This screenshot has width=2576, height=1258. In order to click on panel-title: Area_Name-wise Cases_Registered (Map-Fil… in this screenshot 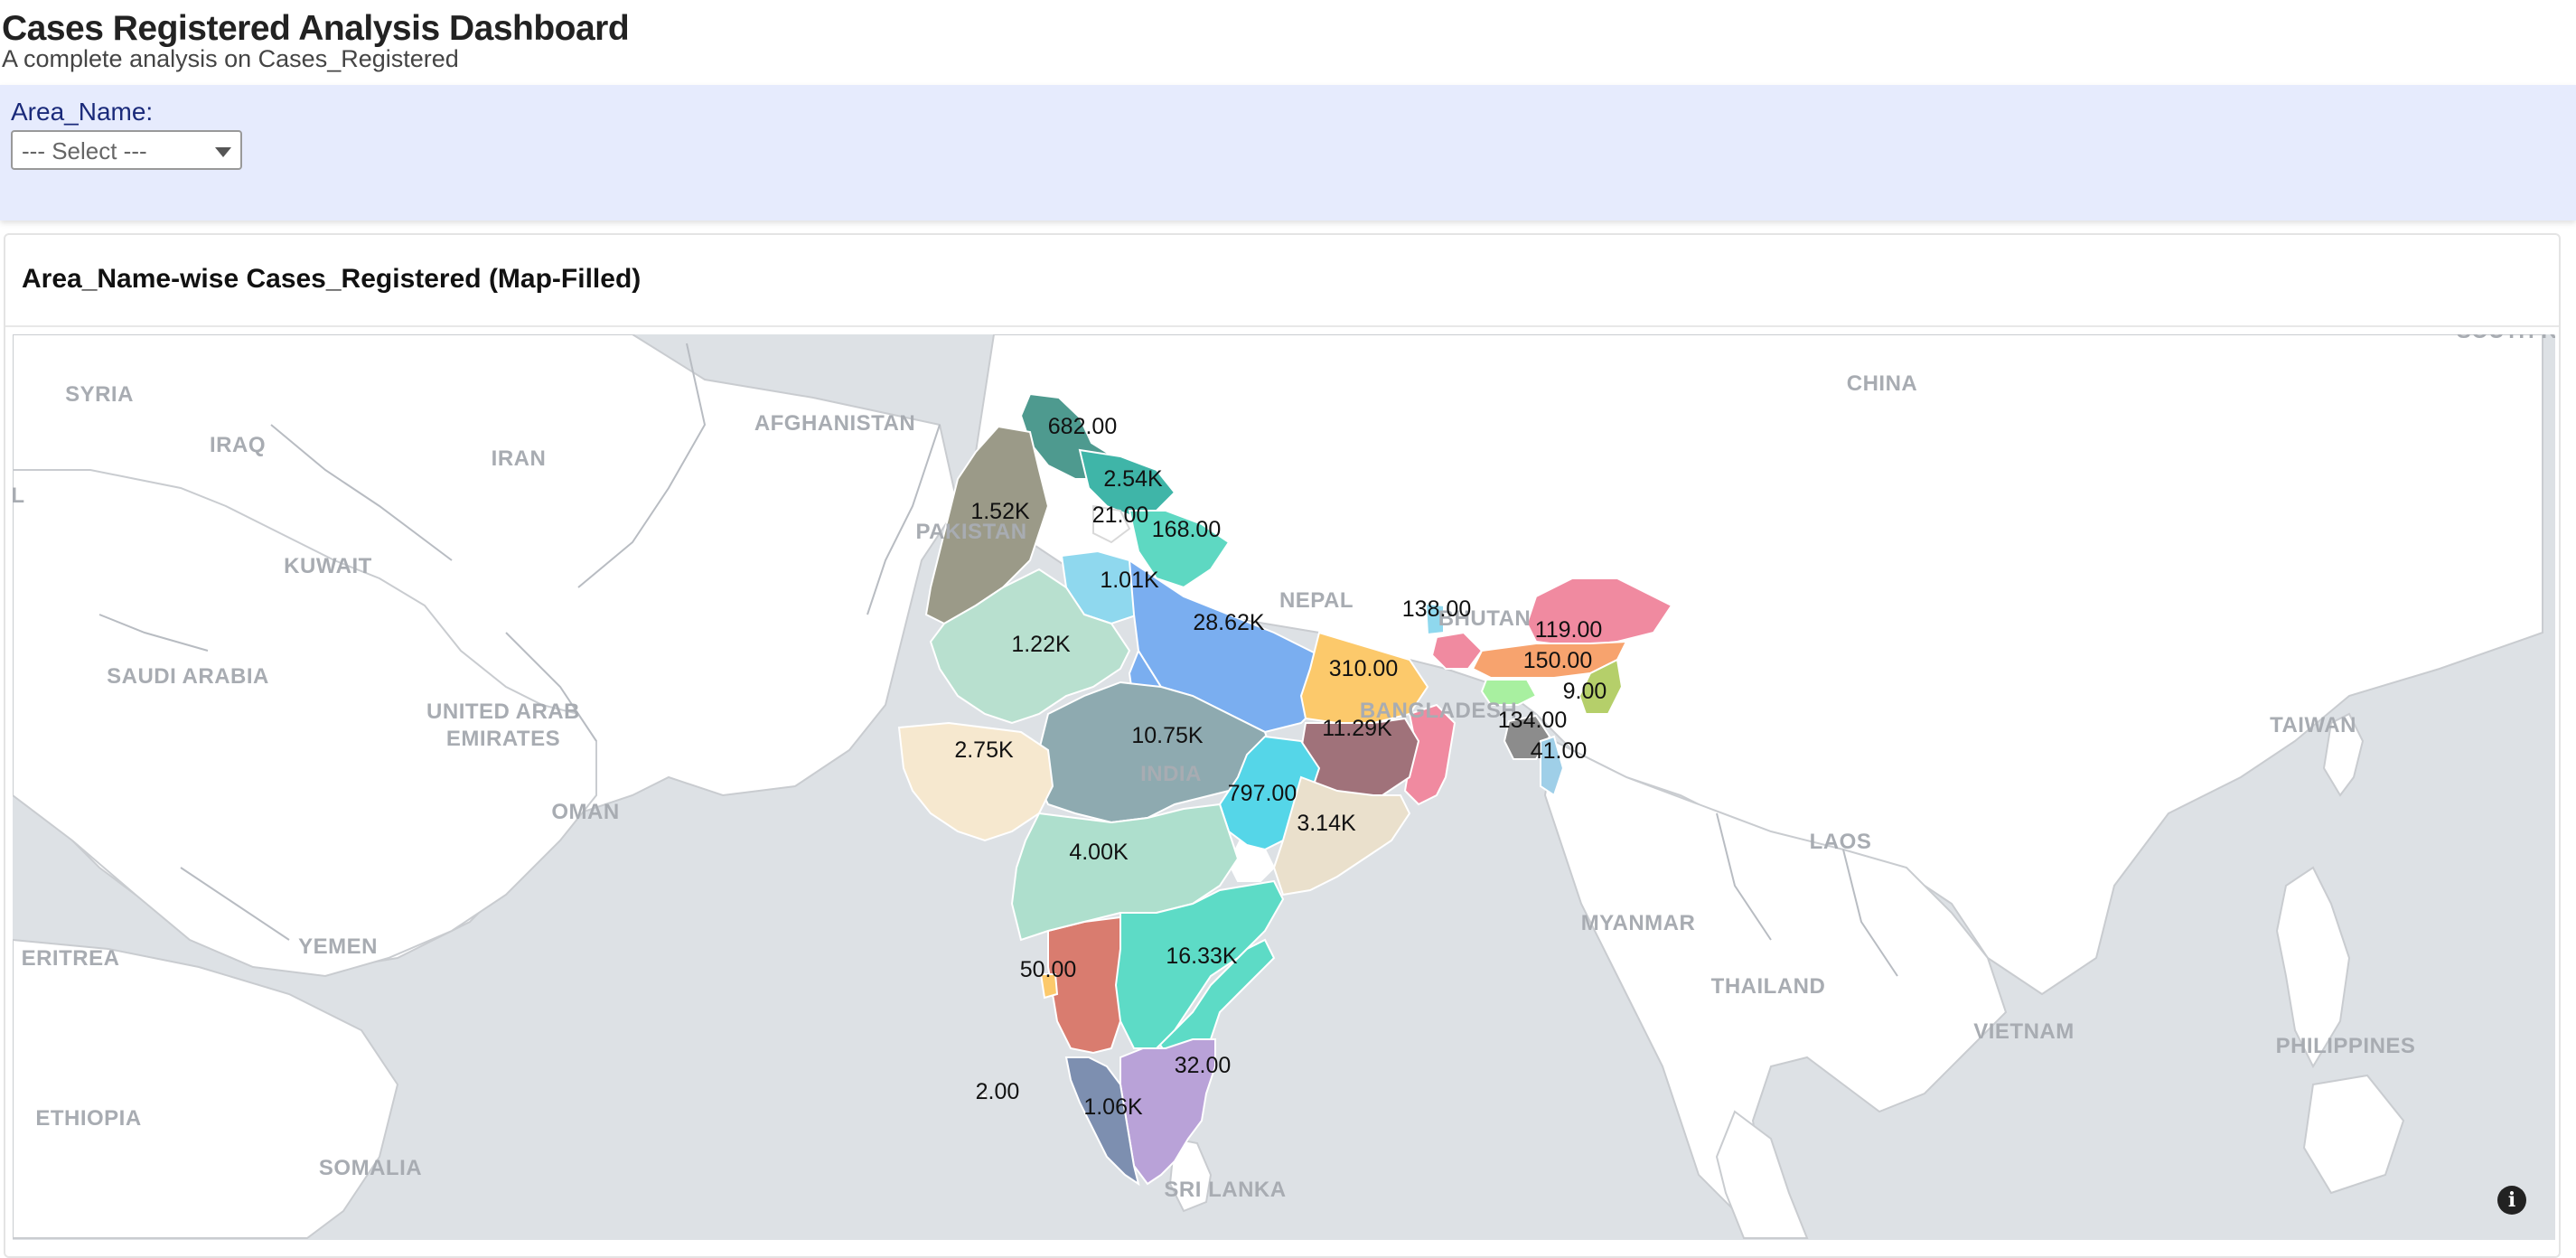, I will do `click(332, 279)`.